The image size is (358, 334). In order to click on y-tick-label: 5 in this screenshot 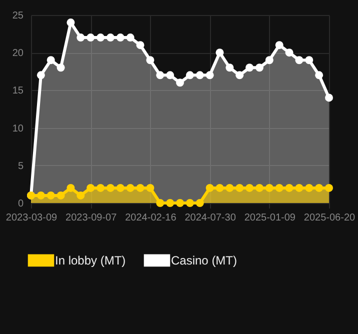, I will do `click(21, 166)`.